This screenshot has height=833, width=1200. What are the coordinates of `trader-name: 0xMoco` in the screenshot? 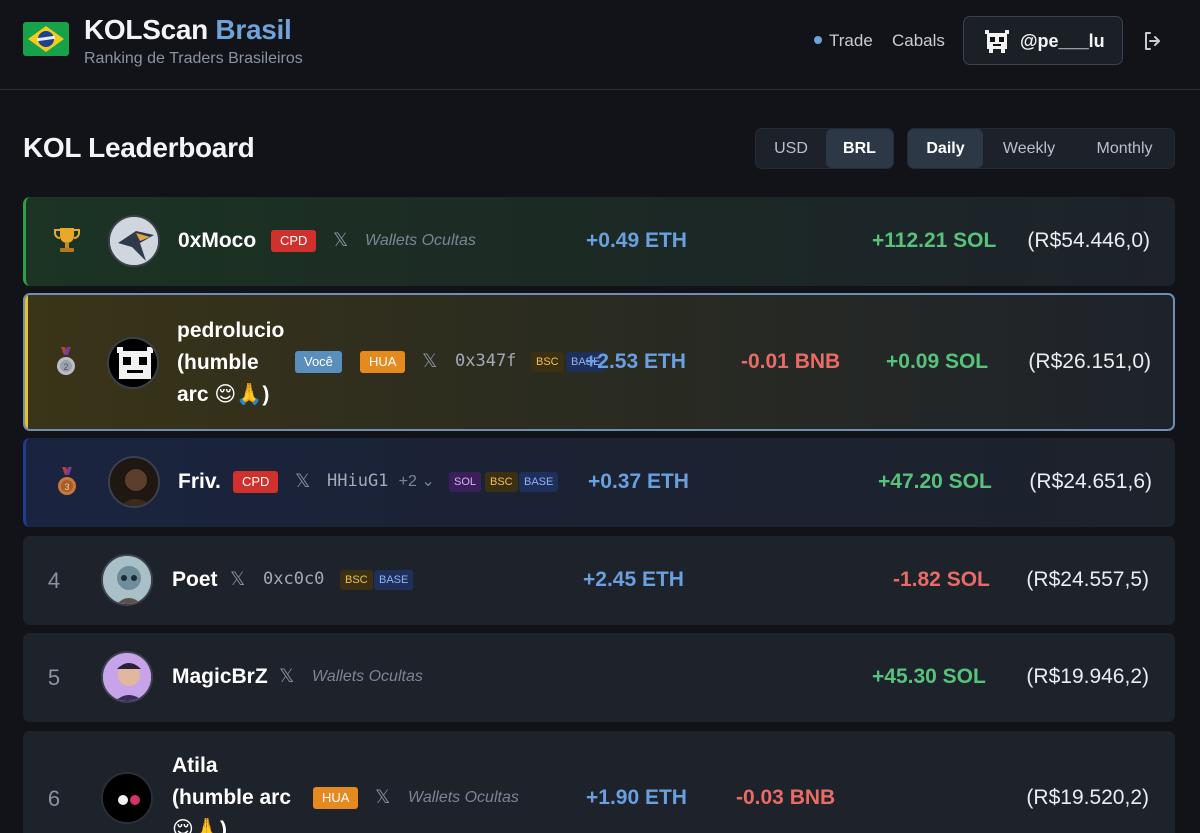 It's located at (217, 240).